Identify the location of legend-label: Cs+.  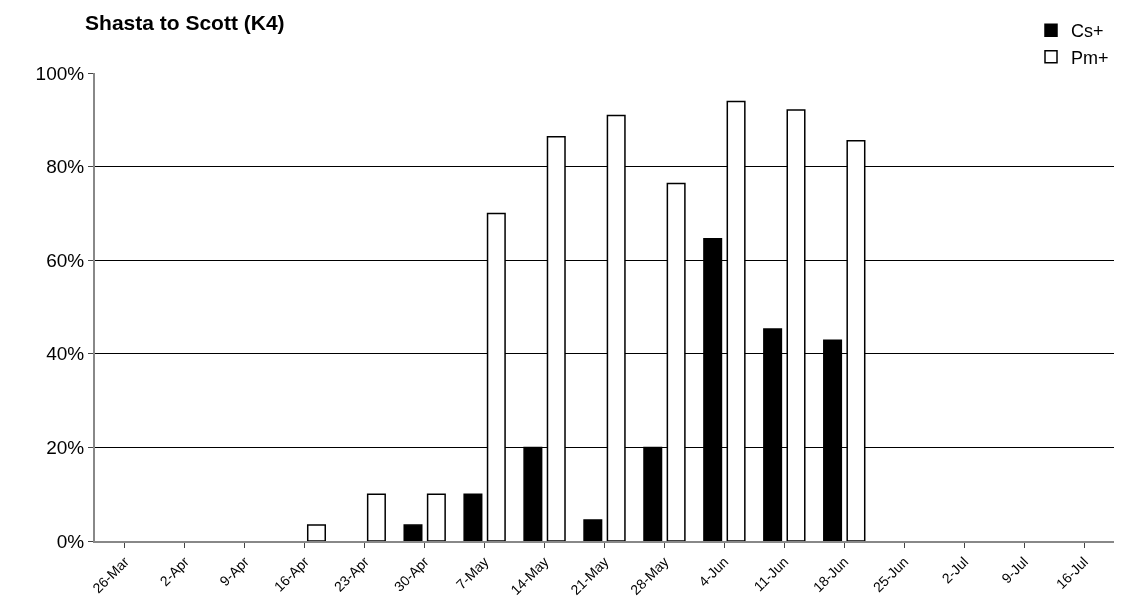
(1087, 31).